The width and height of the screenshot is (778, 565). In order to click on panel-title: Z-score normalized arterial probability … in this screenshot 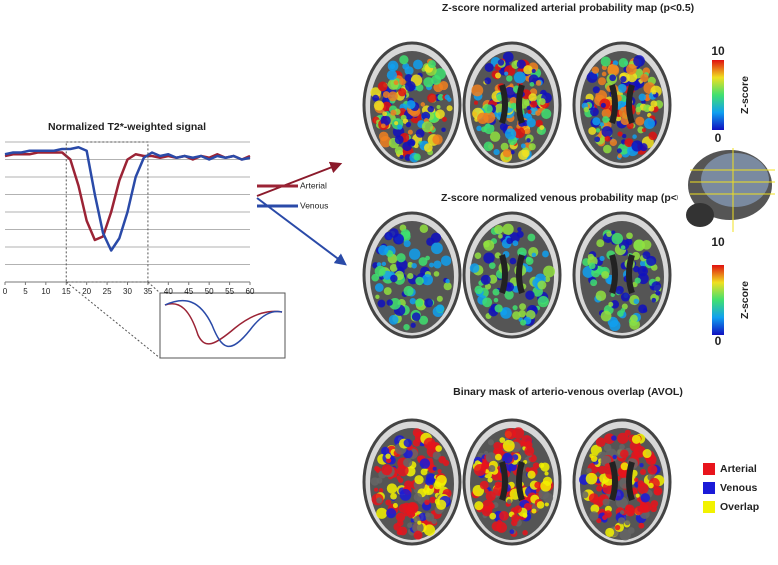, I will do `click(568, 8)`.